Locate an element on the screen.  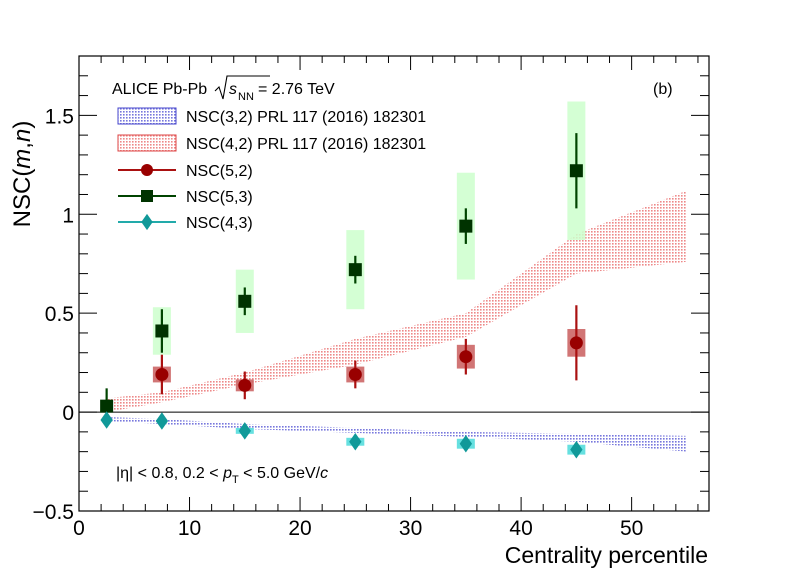
x-tick-label: 40 is located at coordinates (520, 528).